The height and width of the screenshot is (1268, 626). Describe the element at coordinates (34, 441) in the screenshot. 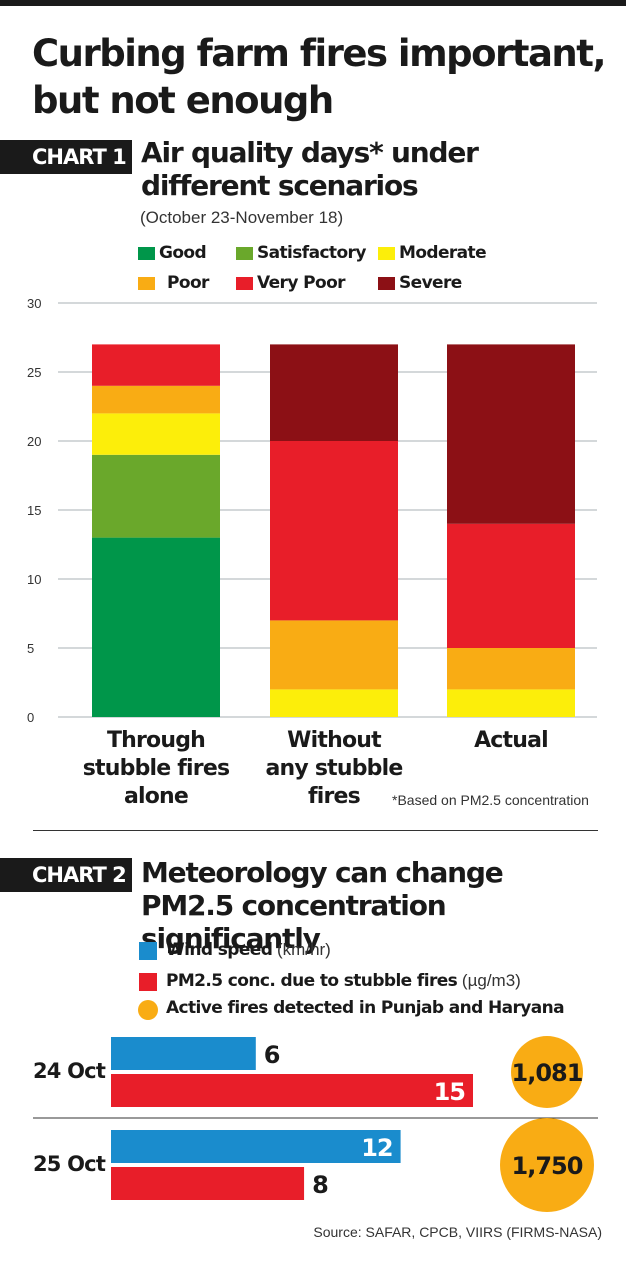

I see `y-tick-20: 20` at that location.